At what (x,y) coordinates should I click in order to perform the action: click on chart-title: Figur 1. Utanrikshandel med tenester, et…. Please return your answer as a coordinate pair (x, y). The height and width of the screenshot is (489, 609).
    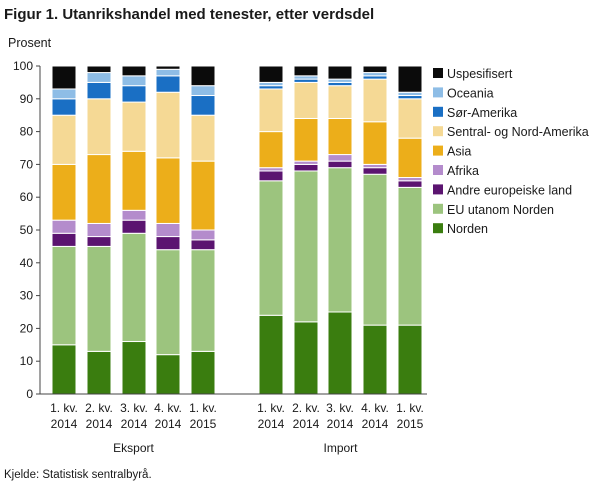
    Looking at the image, I should click on (189, 14).